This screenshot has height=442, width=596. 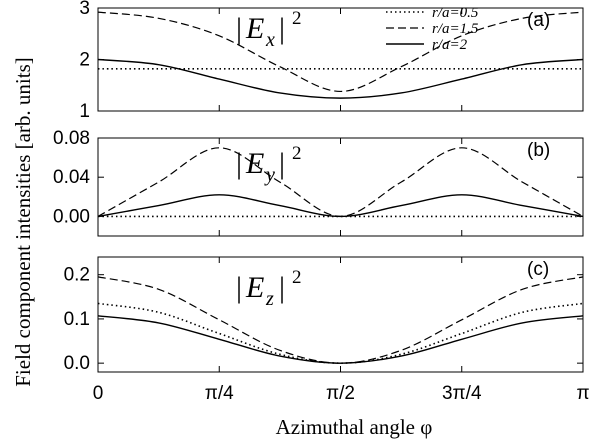 I want to click on y-tick-label: 0.00, so click(x=71, y=216).